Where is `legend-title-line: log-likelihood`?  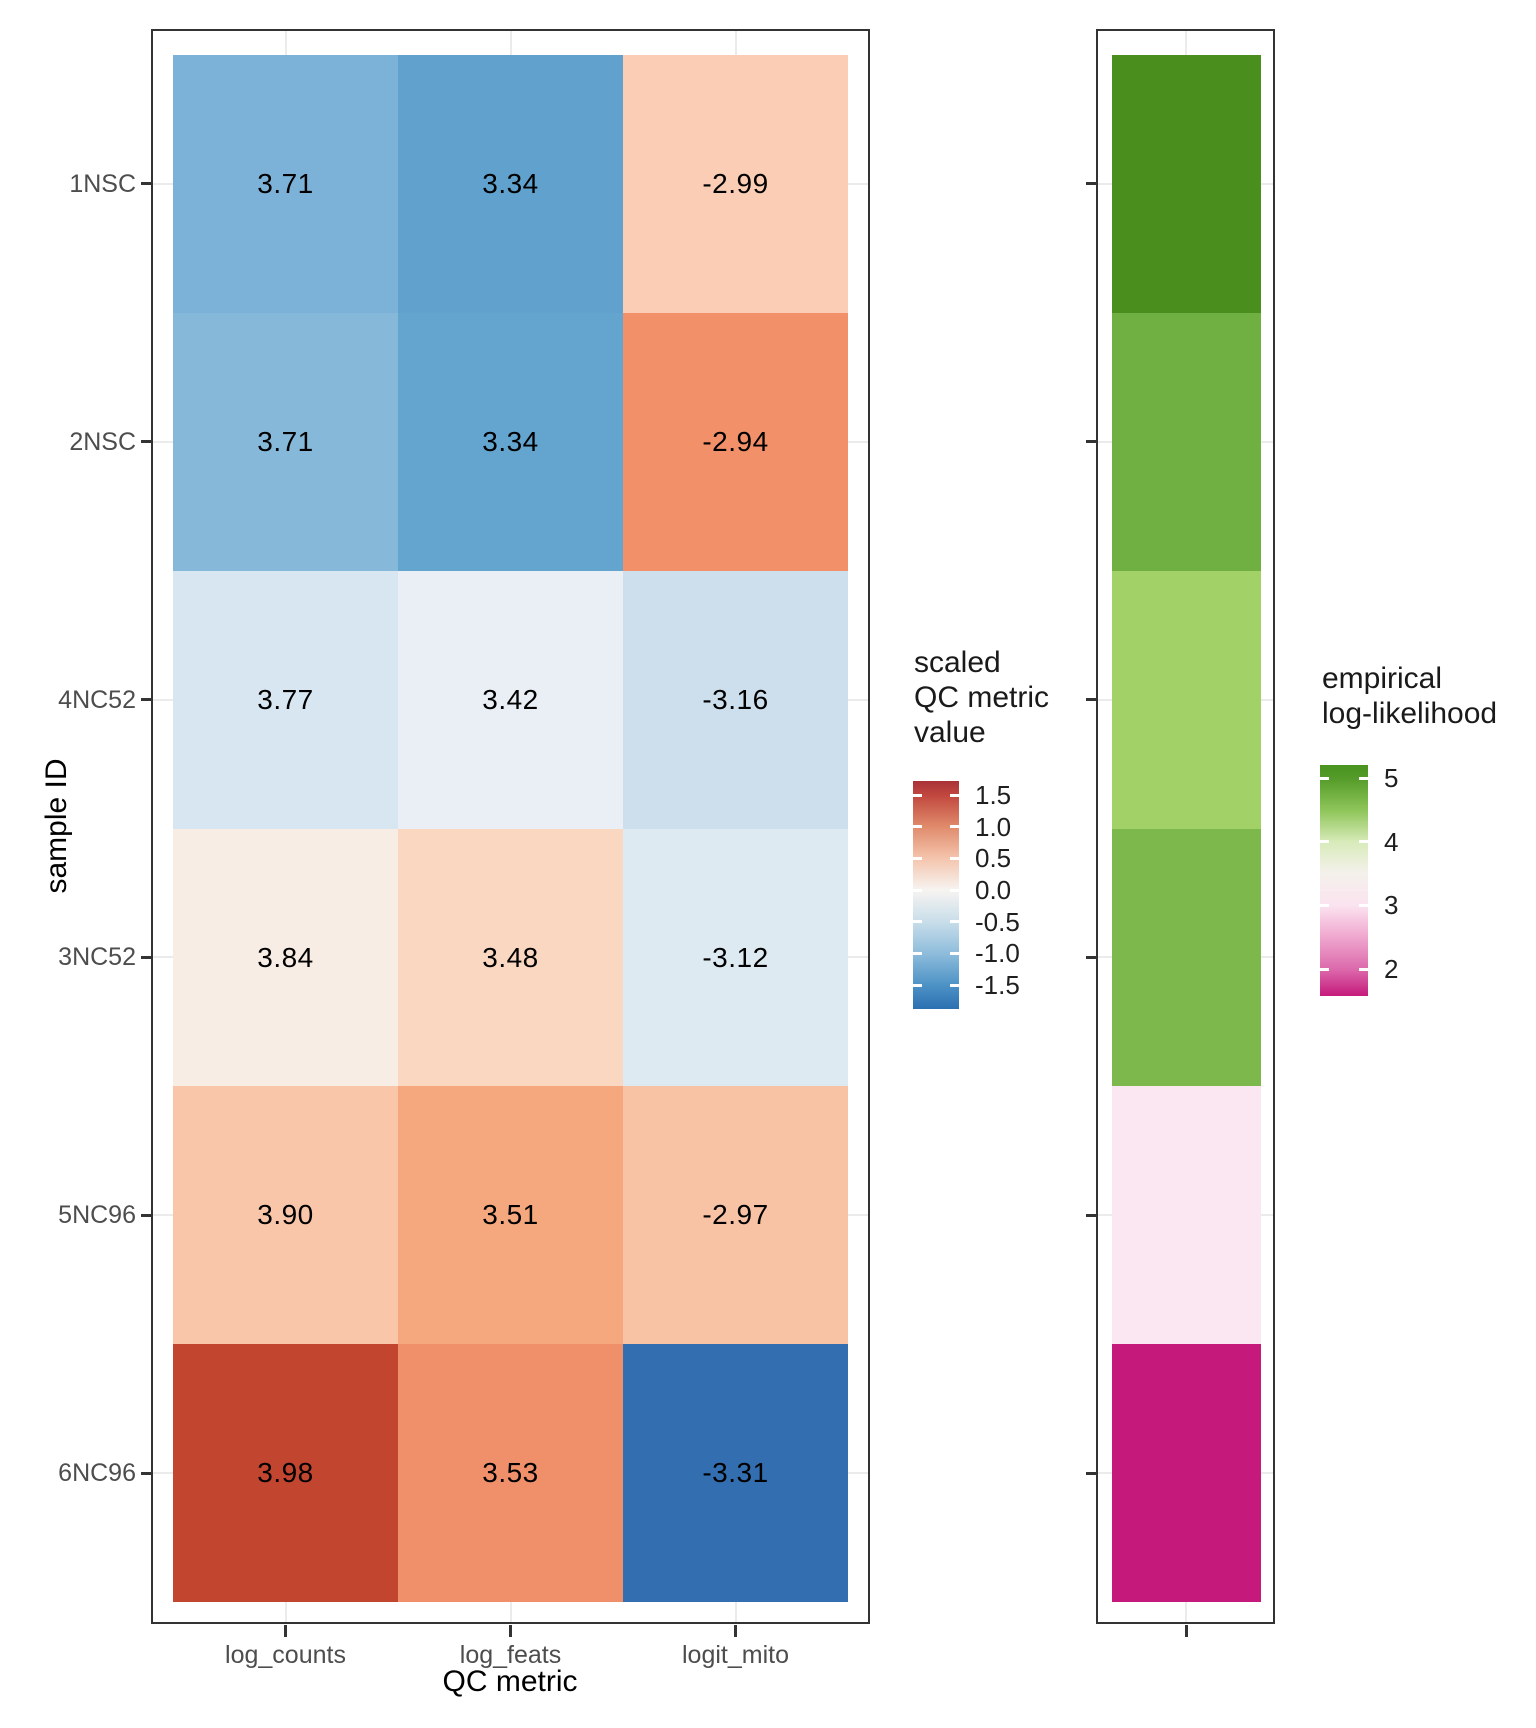
legend-title-line: log-likelihood is located at coordinates (1410, 713).